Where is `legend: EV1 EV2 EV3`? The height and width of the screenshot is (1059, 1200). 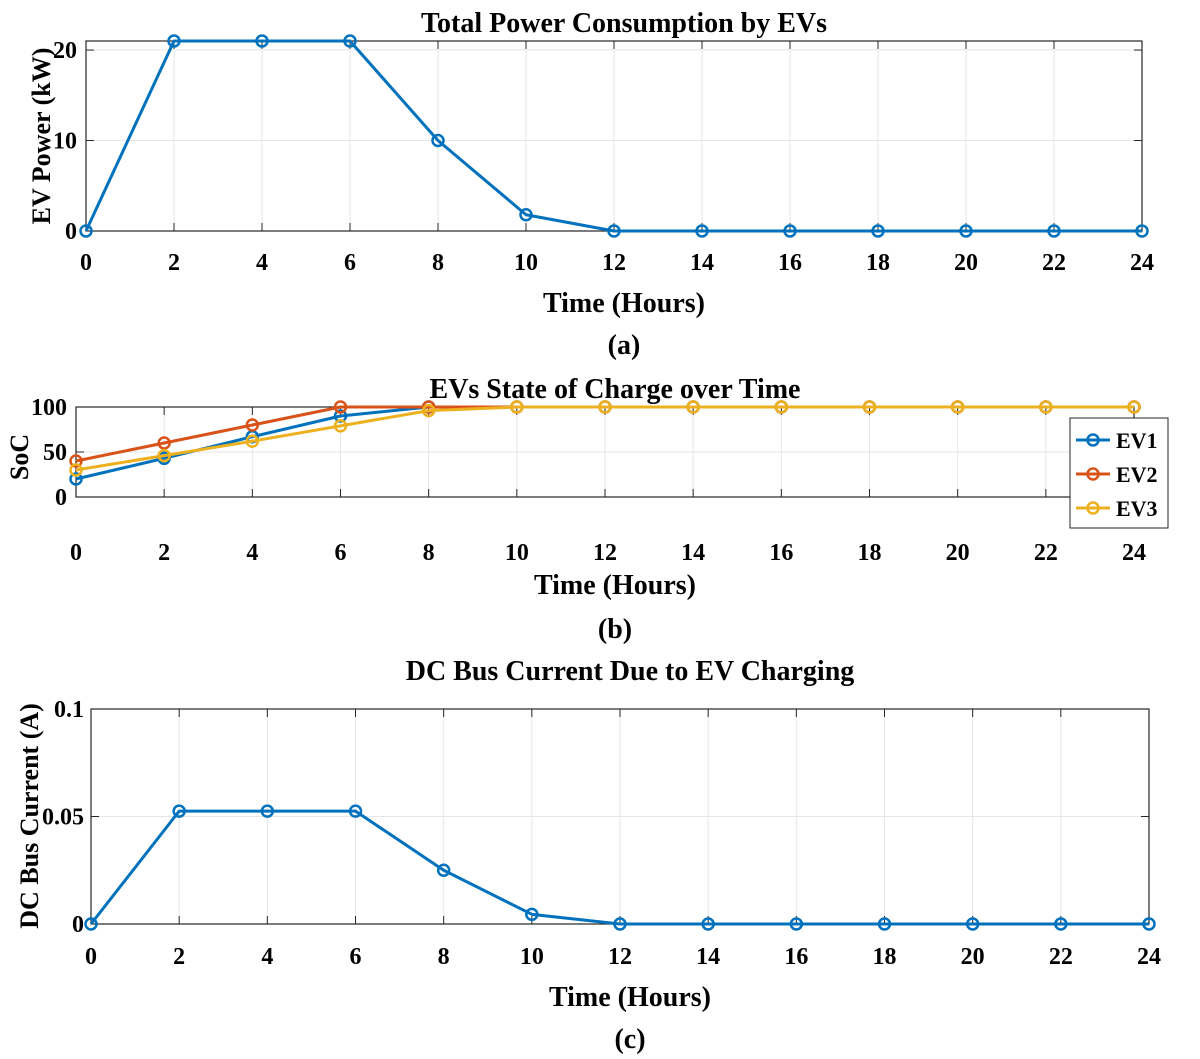 legend: EV1 EV2 EV3 is located at coordinates (1119, 473).